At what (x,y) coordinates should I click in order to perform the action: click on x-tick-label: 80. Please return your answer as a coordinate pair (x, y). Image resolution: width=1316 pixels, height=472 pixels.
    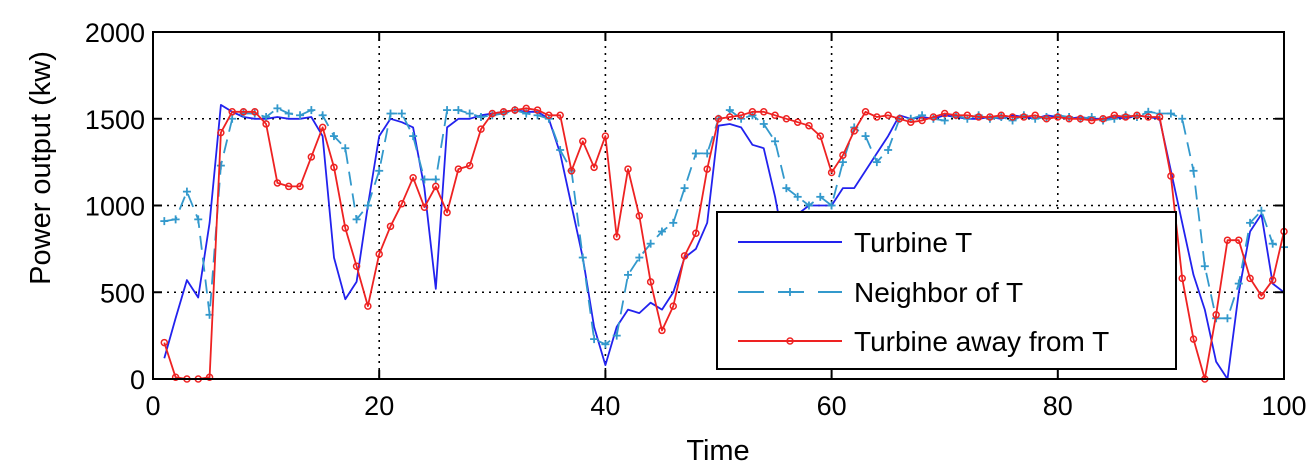
    Looking at the image, I should click on (1058, 406).